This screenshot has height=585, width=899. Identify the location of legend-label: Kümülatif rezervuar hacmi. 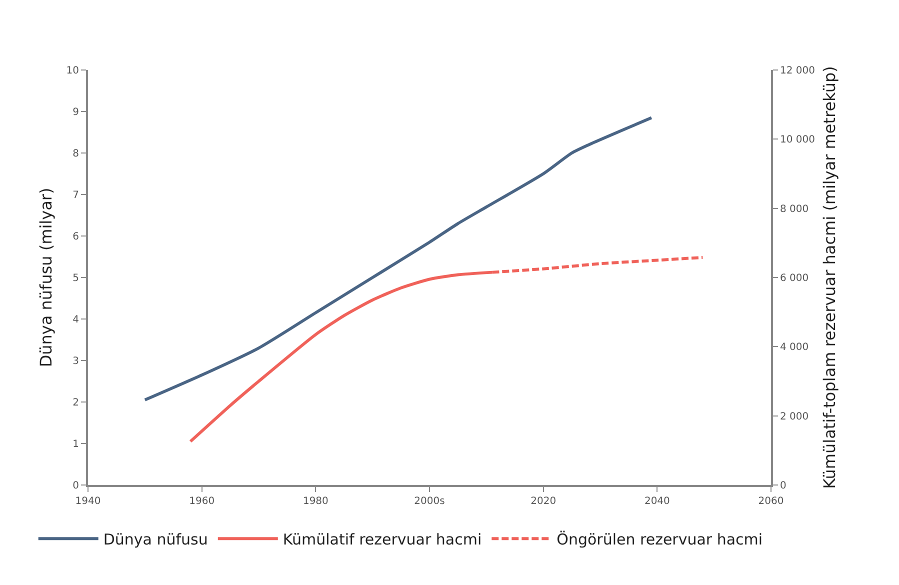
(382, 539).